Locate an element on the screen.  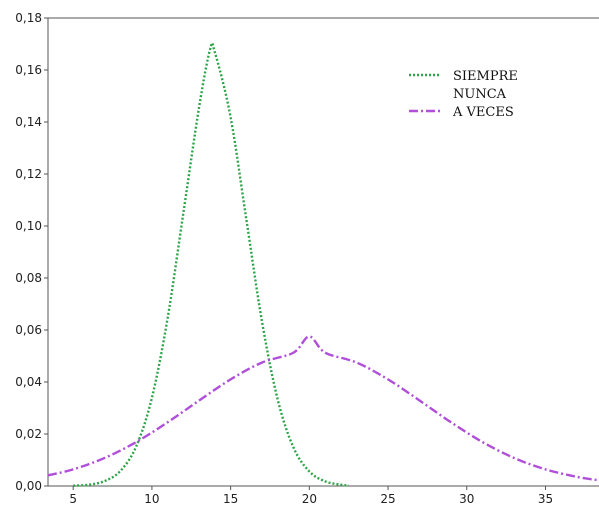
x-tick-label: 30 is located at coordinates (466, 499).